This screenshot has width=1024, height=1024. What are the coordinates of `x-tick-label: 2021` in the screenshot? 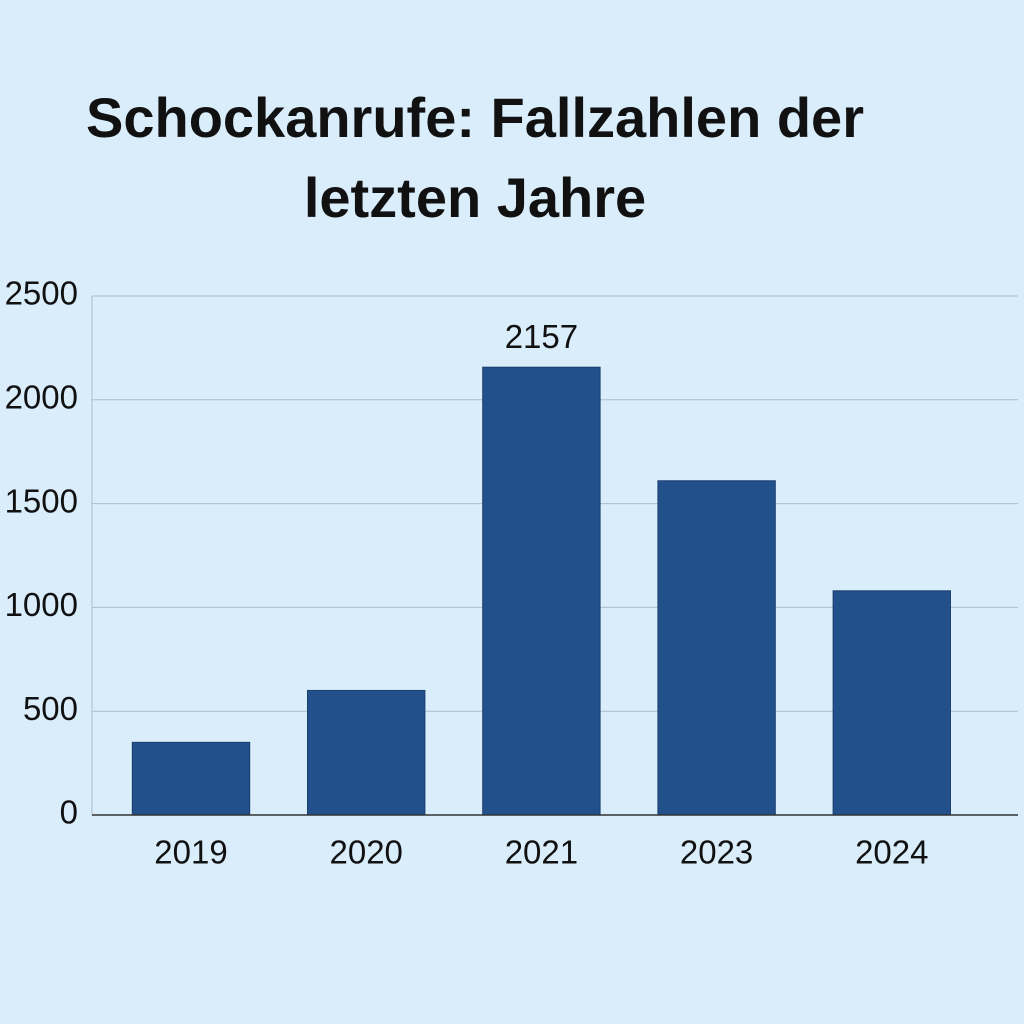 It's located at (541, 852).